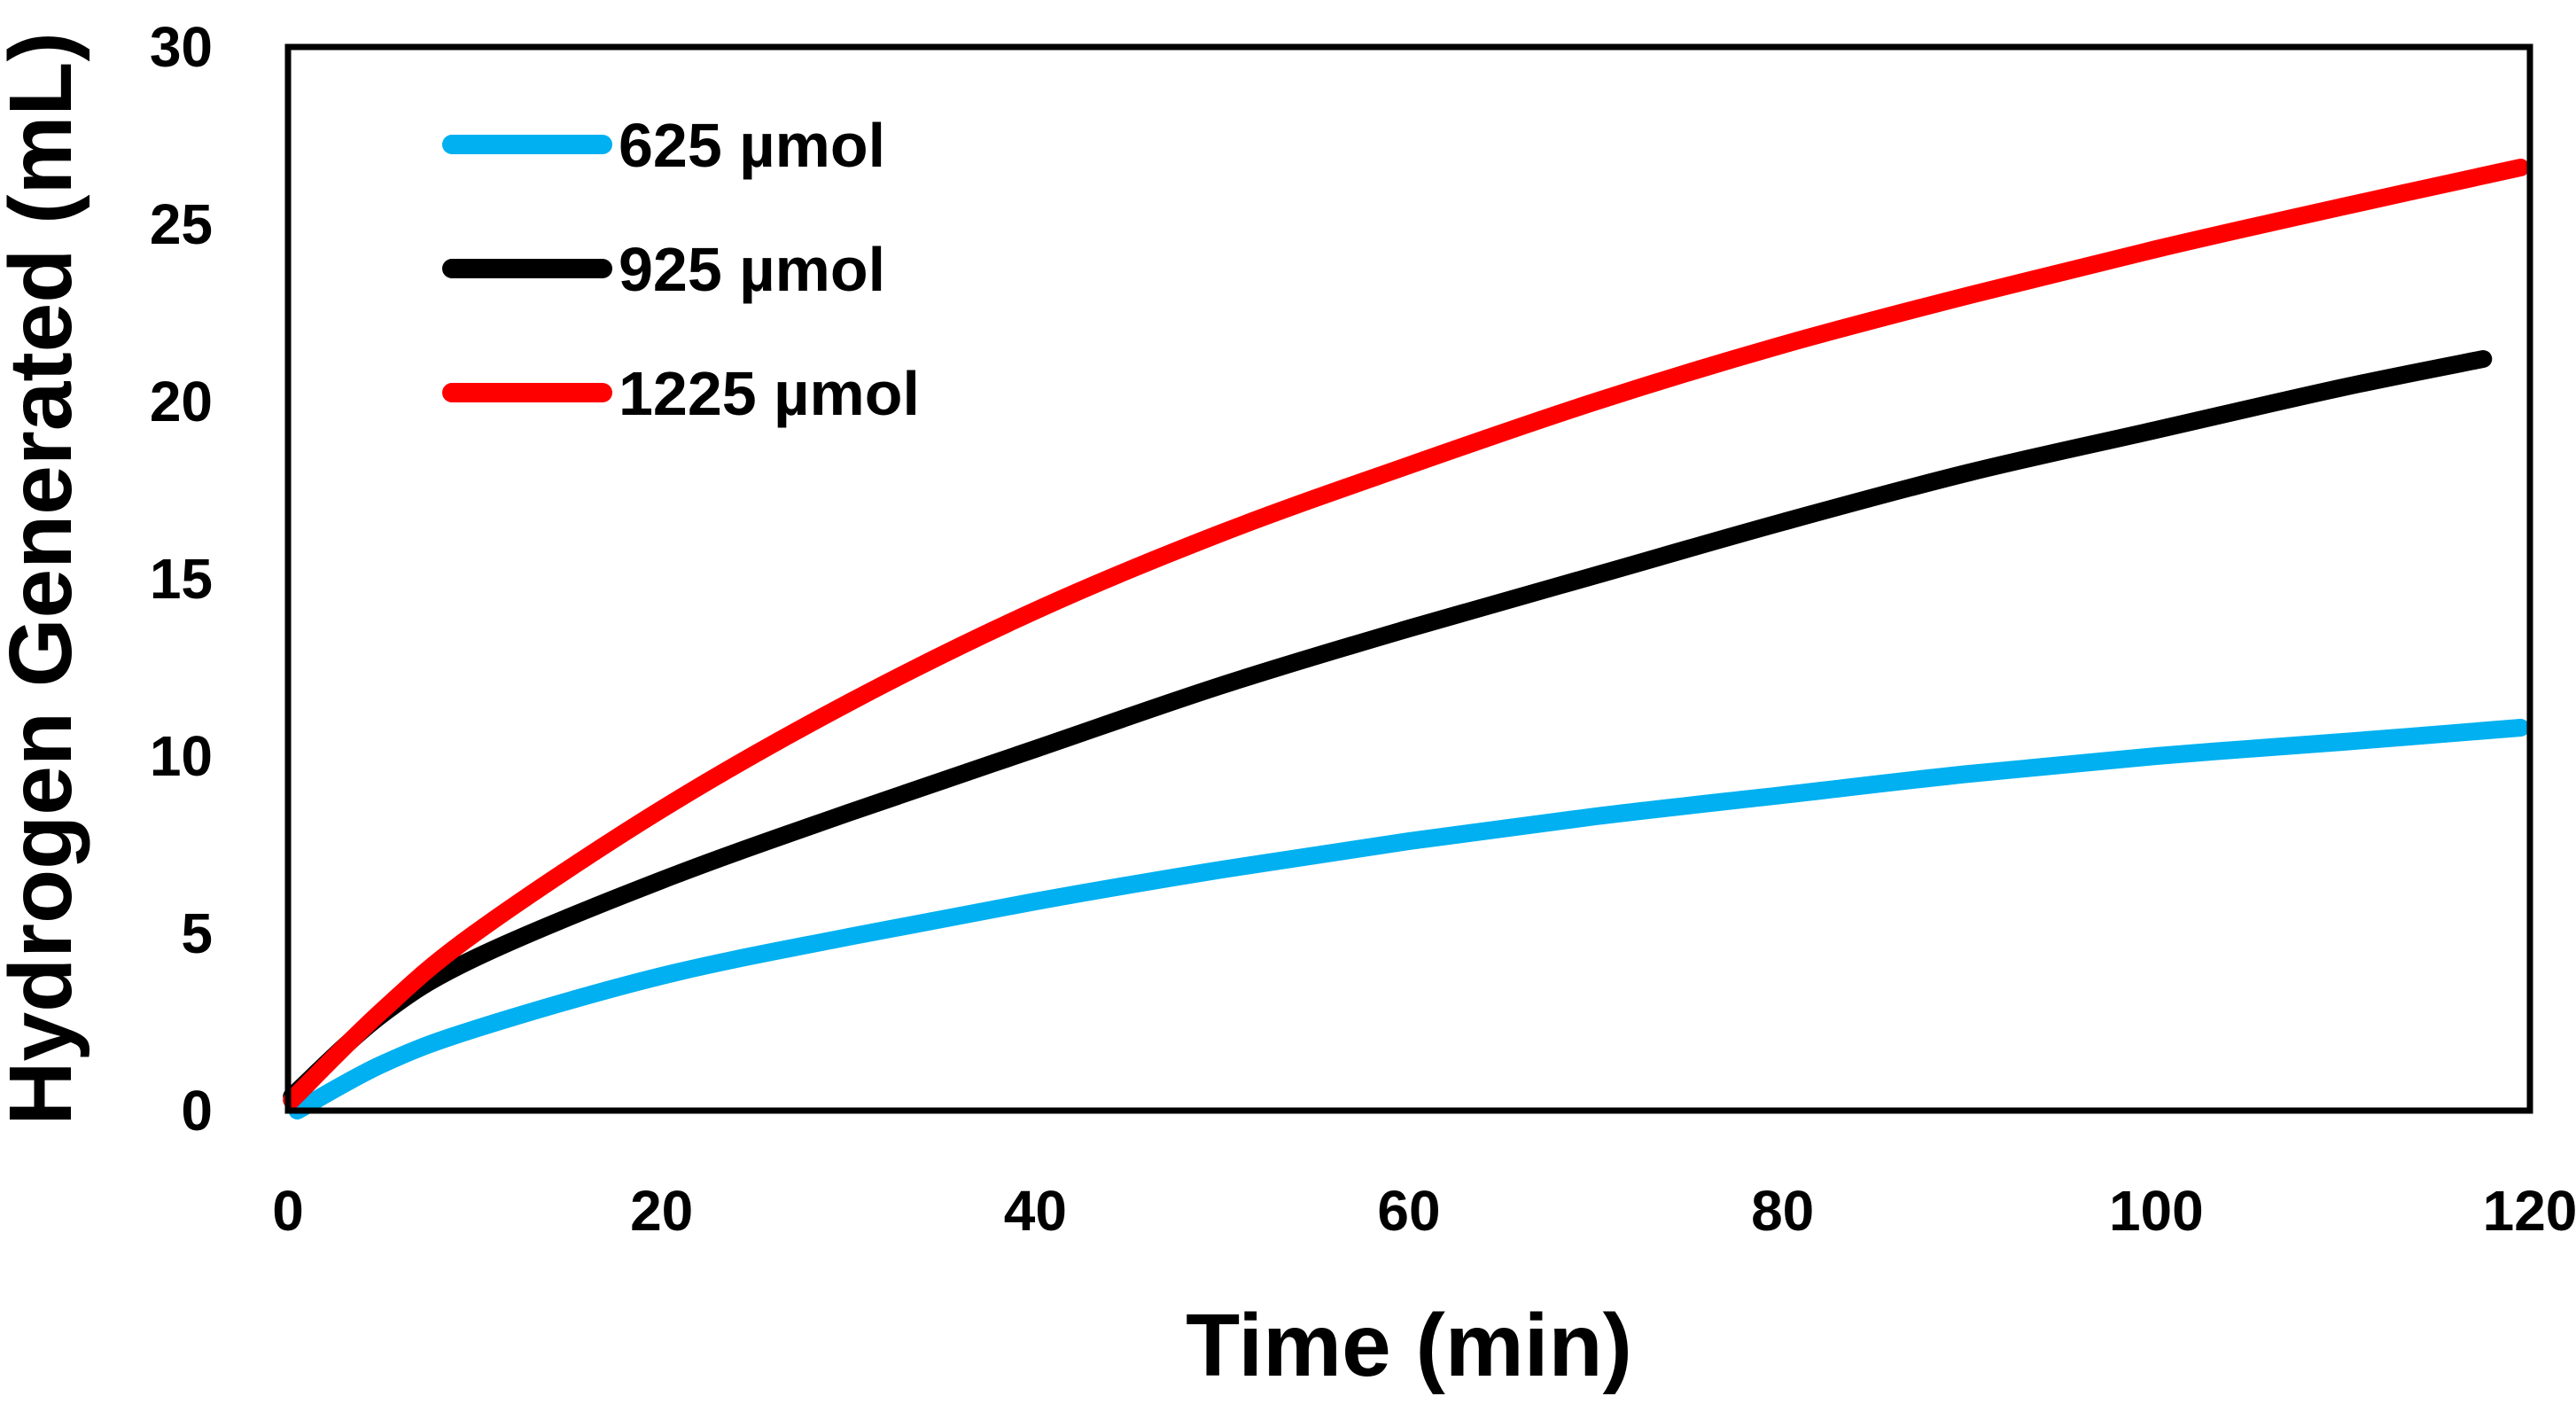  Describe the element at coordinates (182, 756) in the screenshot. I see `y-tick-label: 10` at that location.